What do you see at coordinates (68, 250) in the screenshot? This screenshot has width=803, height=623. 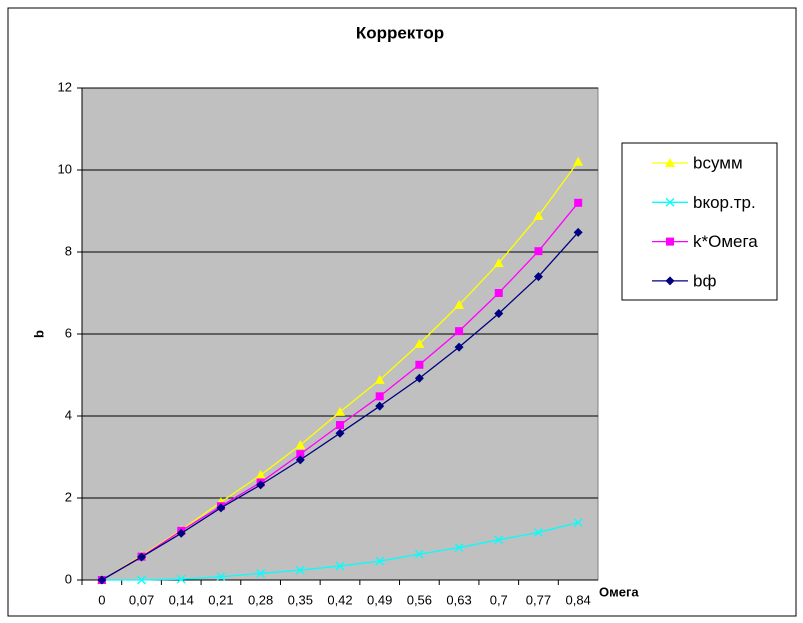 I see `y-tick-label: 8` at bounding box center [68, 250].